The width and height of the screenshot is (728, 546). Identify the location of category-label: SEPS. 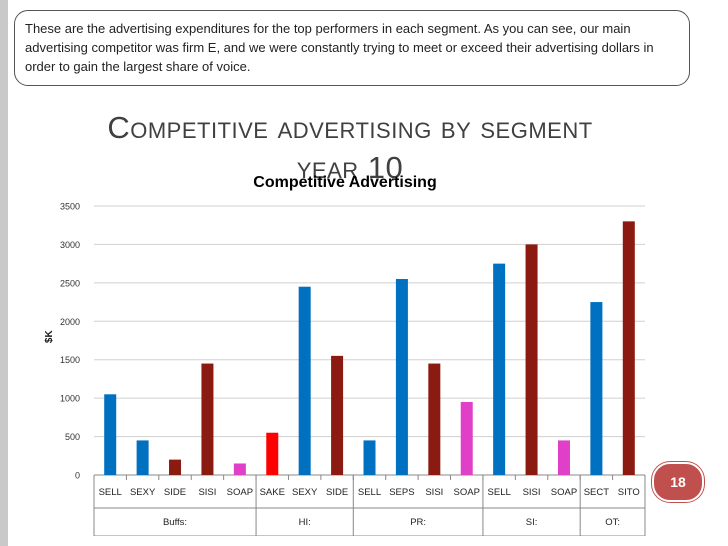
(401, 492).